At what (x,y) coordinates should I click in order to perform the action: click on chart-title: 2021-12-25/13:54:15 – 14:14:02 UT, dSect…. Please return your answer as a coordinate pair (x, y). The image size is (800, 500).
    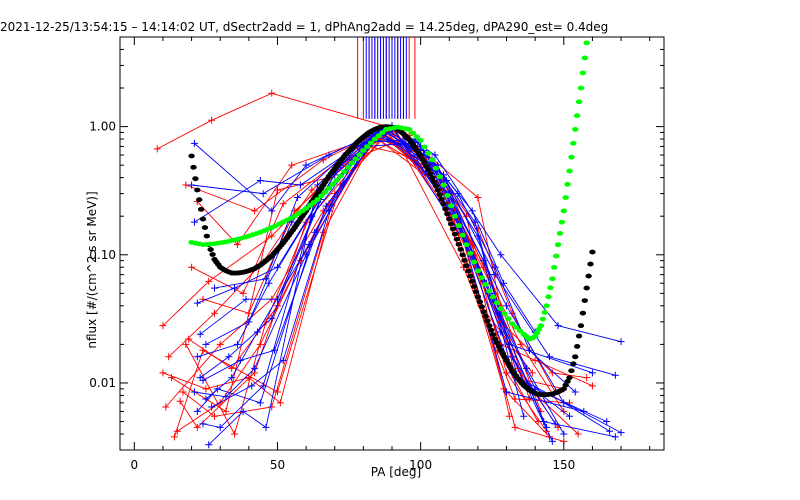
    Looking at the image, I should click on (304, 27).